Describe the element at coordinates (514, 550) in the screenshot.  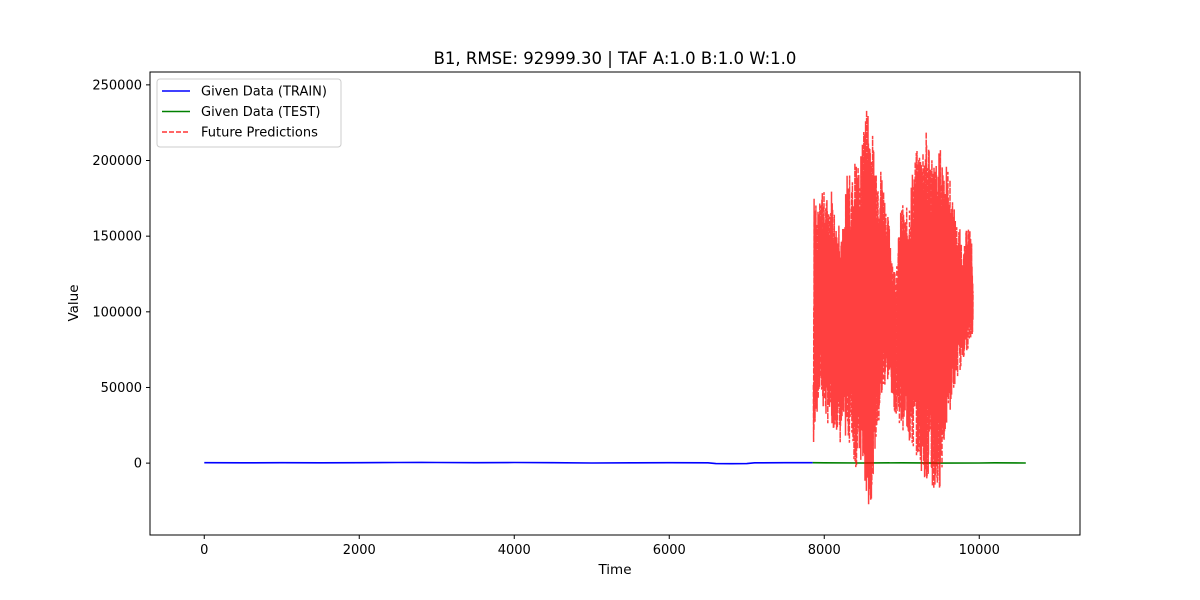
I see `x-tick-label: 4000` at that location.